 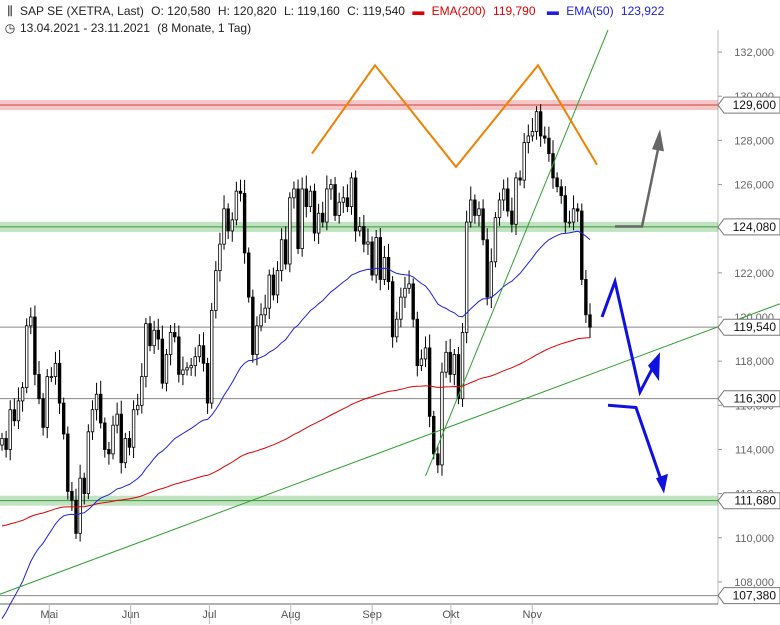 I want to click on period-range: 13.04.2021 - 23.11.2021, so click(x=85, y=28).